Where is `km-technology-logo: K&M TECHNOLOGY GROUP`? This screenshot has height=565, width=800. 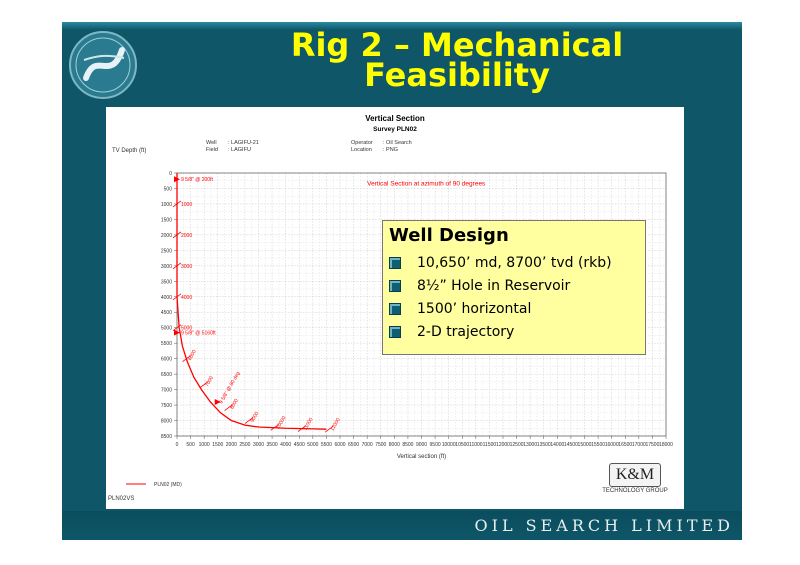 km-technology-logo: K&M TECHNOLOGY GROUP is located at coordinates (635, 480).